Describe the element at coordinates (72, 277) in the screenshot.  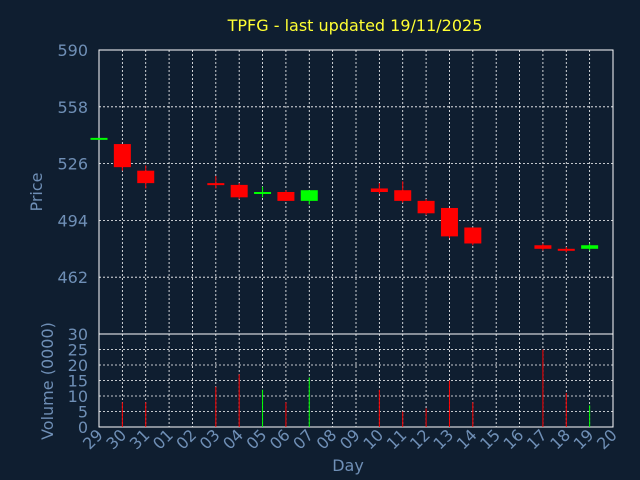
I see `price-y-tick-label: 462` at that location.